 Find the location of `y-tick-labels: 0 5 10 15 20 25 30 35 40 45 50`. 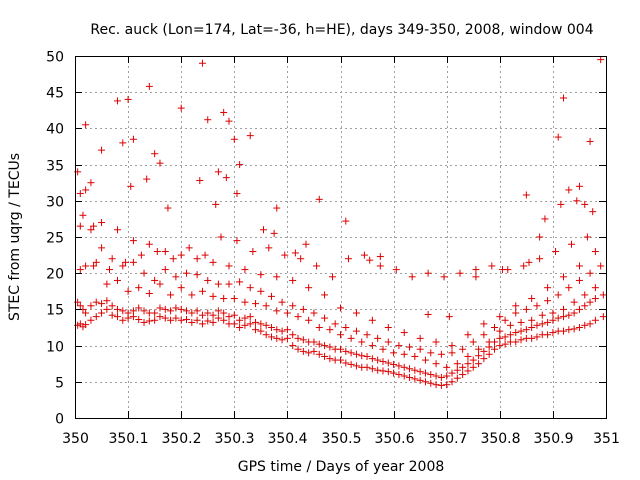

y-tick-labels: 0 5 10 15 20 25 30 35 40 45 50 is located at coordinates (55, 239).